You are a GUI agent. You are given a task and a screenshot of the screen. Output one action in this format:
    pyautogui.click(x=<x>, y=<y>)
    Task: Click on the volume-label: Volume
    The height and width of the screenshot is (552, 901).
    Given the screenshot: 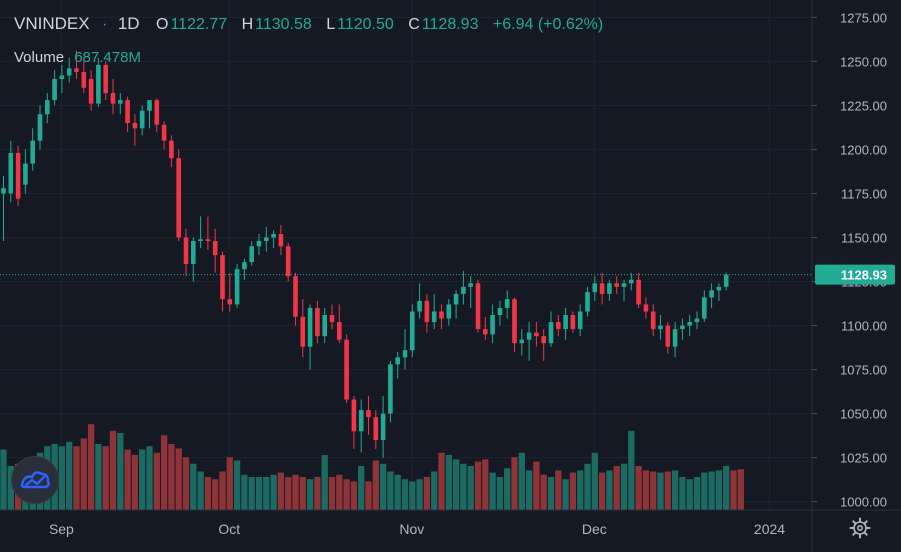 What is the action you would take?
    pyautogui.click(x=39, y=57)
    